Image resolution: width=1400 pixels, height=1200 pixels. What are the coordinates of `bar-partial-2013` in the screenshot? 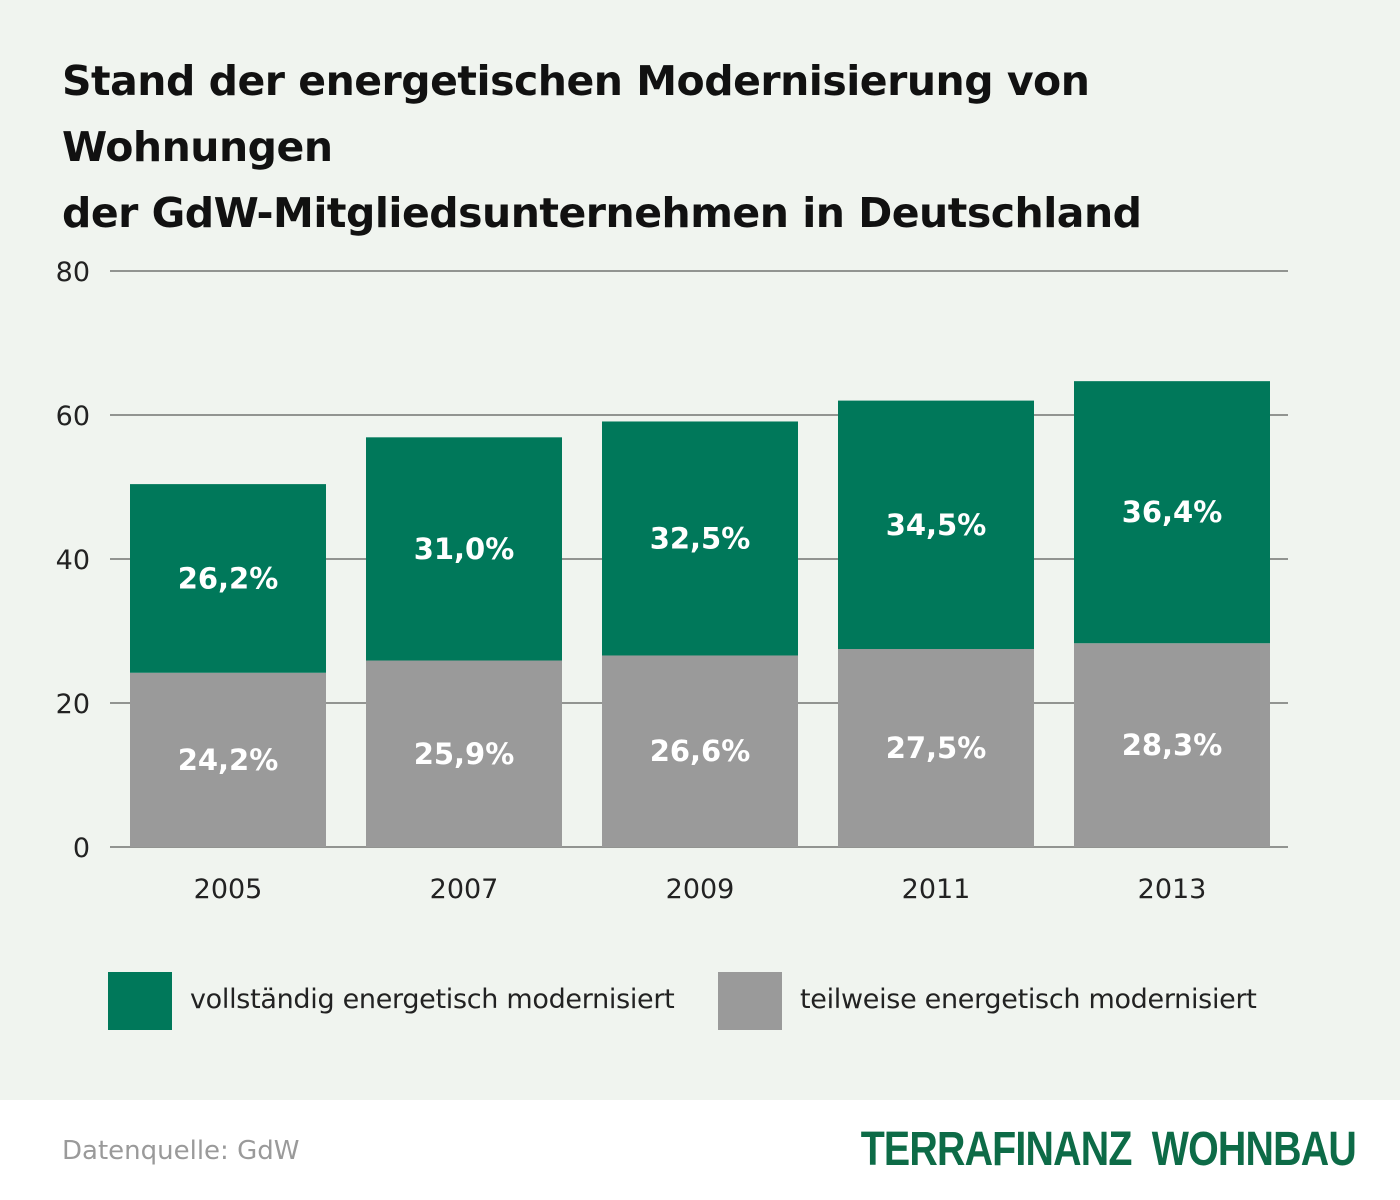 It's located at (1172, 745).